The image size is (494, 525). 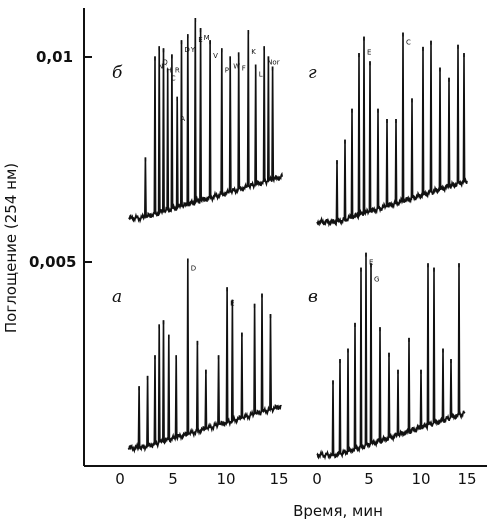 I want to click on y-axis-title: Поглощение (254 нм), so click(x=11, y=248).